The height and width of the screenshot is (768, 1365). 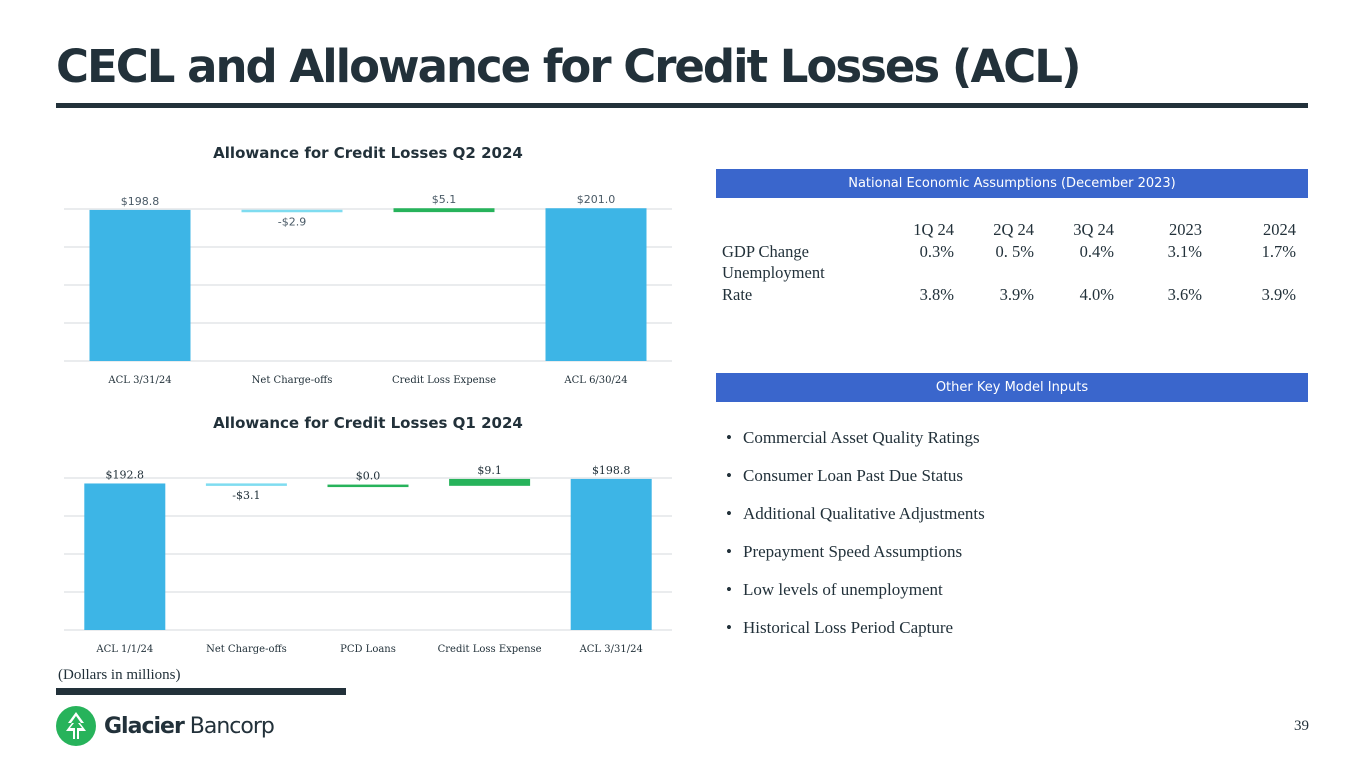 What do you see at coordinates (229, 726) in the screenshot?
I see `logo-word-bancorp: Bancorp` at bounding box center [229, 726].